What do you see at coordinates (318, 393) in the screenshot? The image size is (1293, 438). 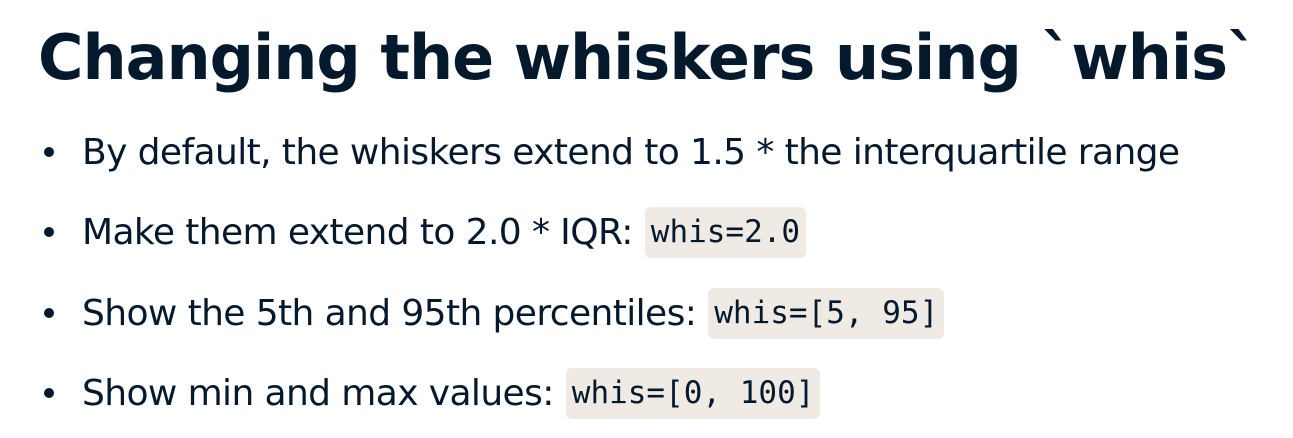 I see `bullet-text: Show min and max values:` at bounding box center [318, 393].